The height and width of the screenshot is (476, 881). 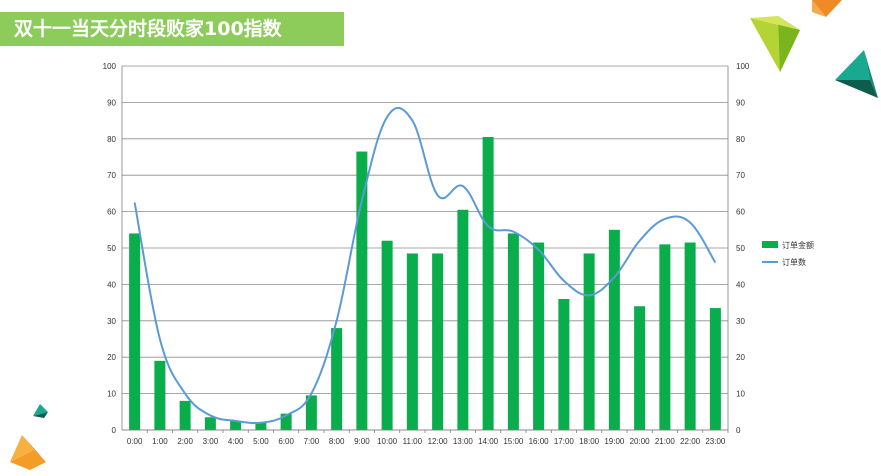 I want to click on x-tick-label: 23:00, so click(x=715, y=441).